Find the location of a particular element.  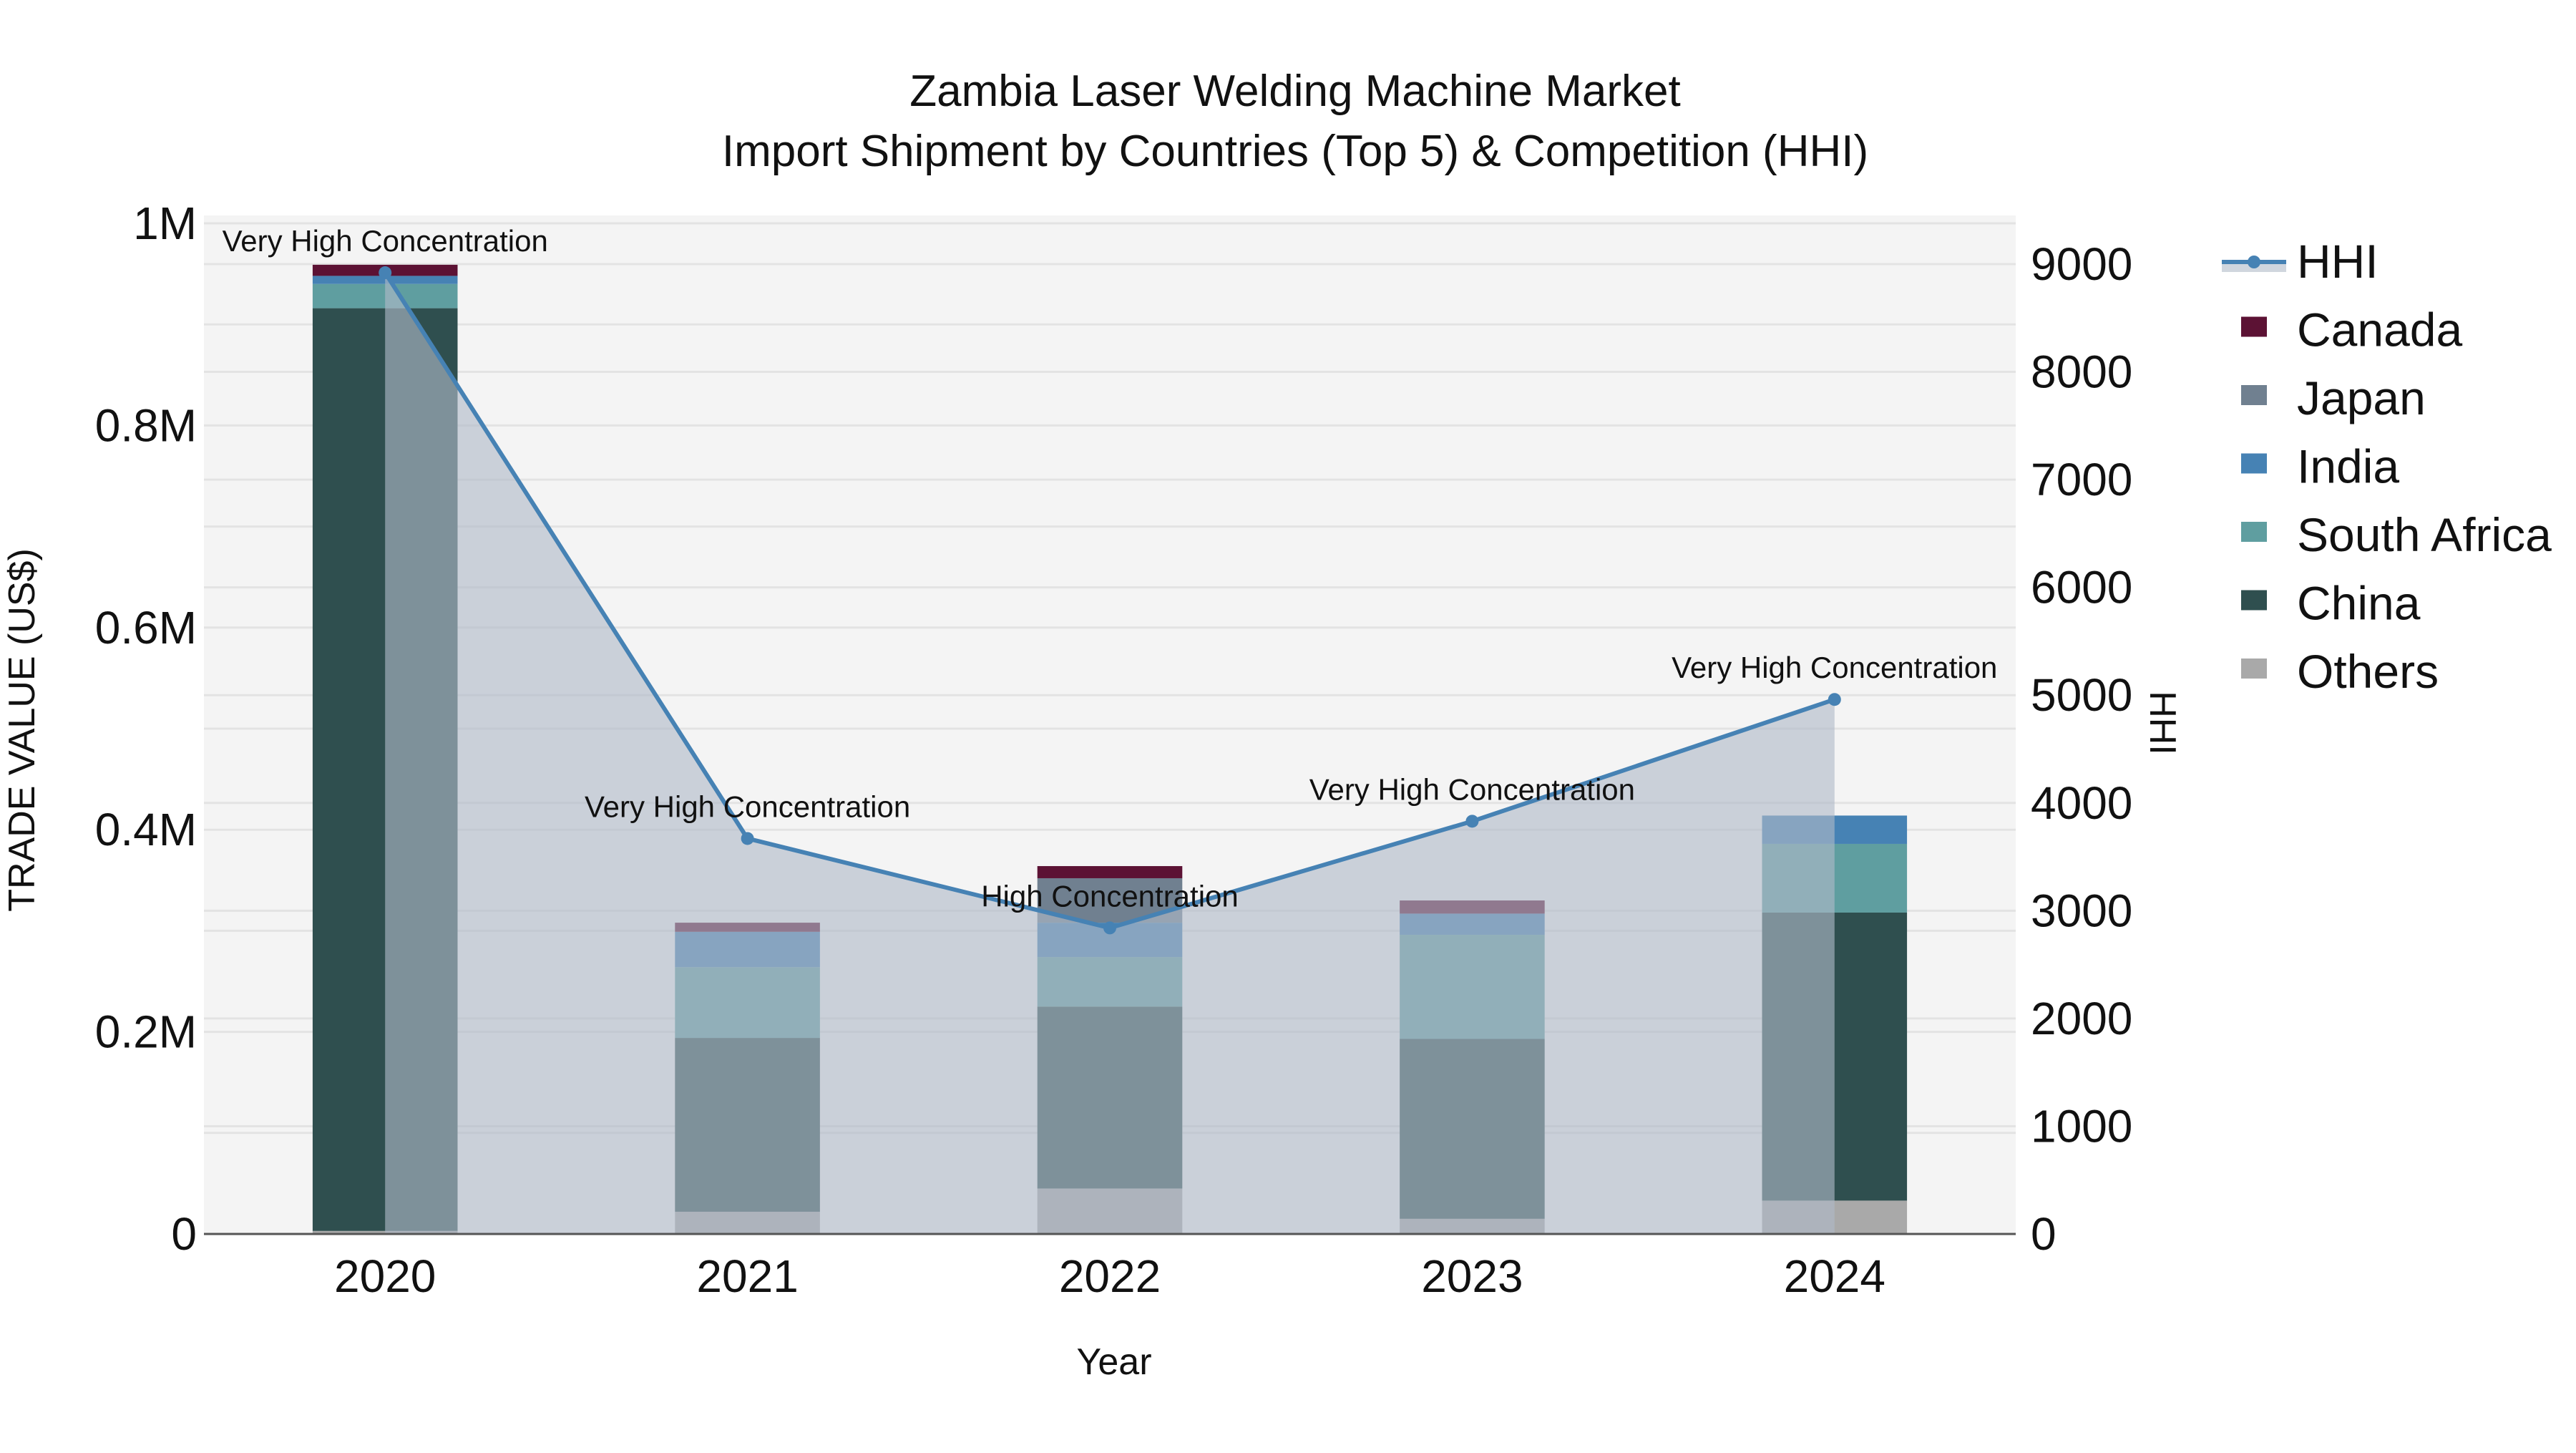

bar-segment-canada is located at coordinates (1110, 872).